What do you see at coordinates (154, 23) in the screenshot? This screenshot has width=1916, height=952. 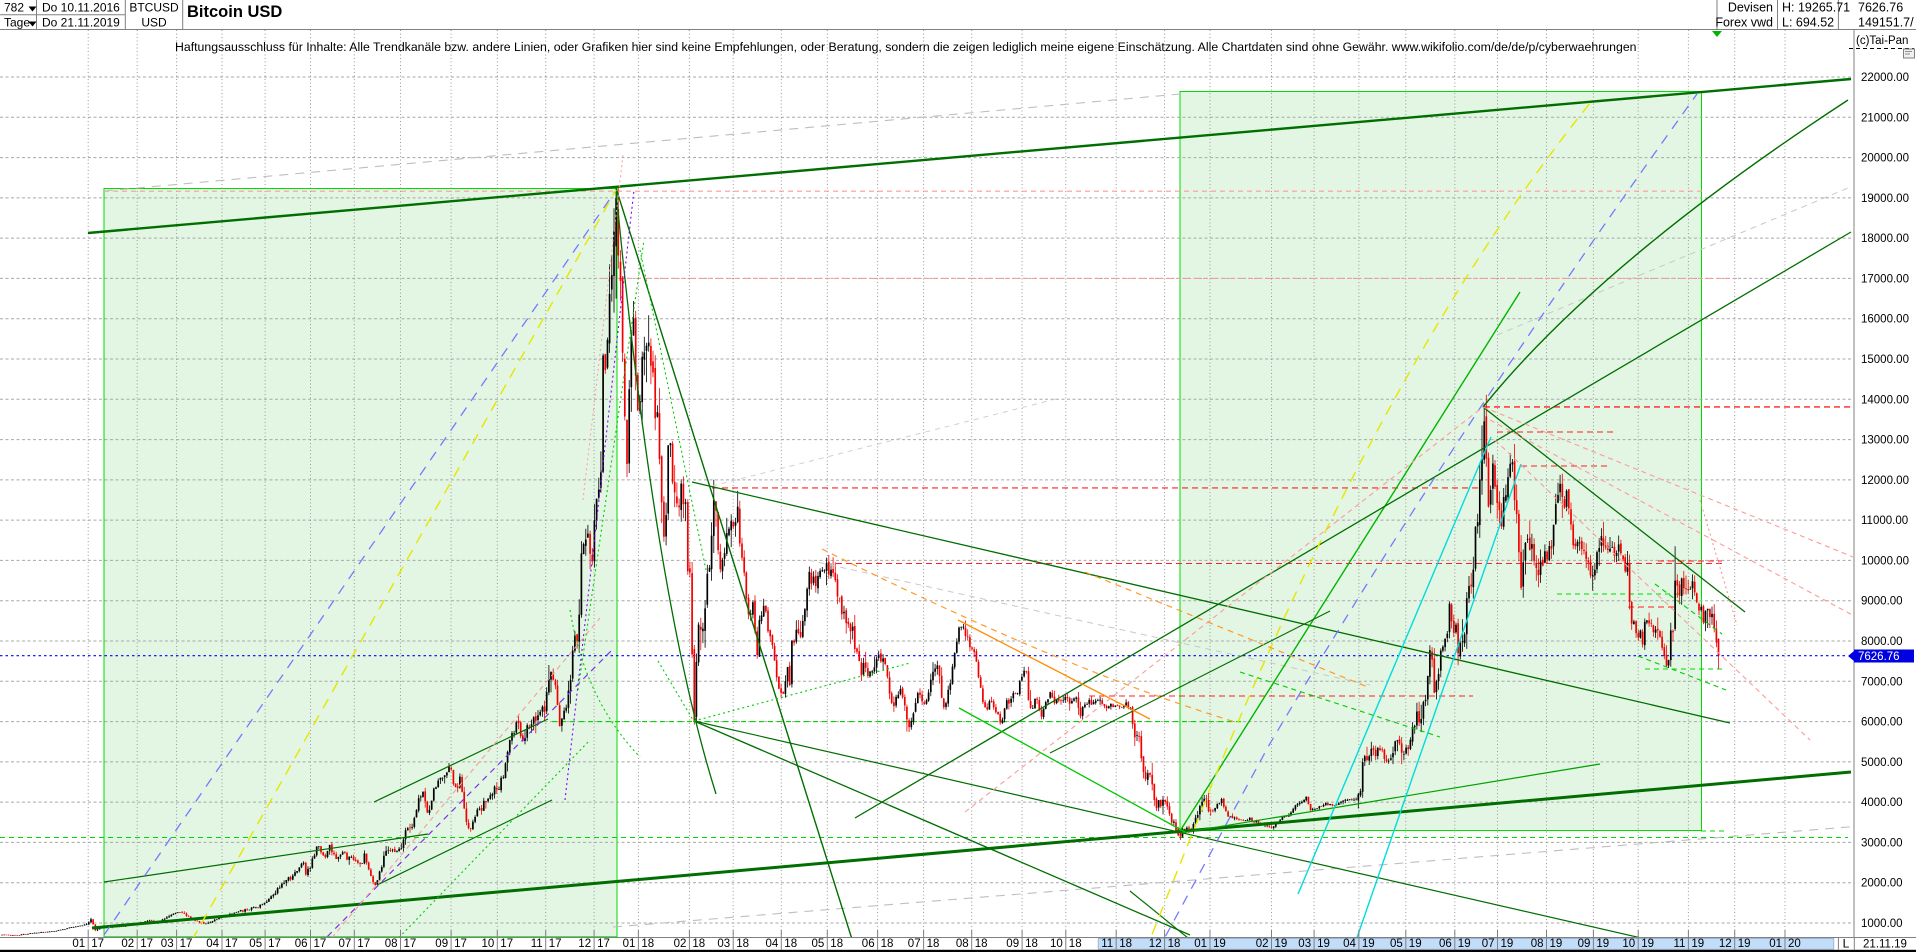 I see `svg-text: USD` at bounding box center [154, 23].